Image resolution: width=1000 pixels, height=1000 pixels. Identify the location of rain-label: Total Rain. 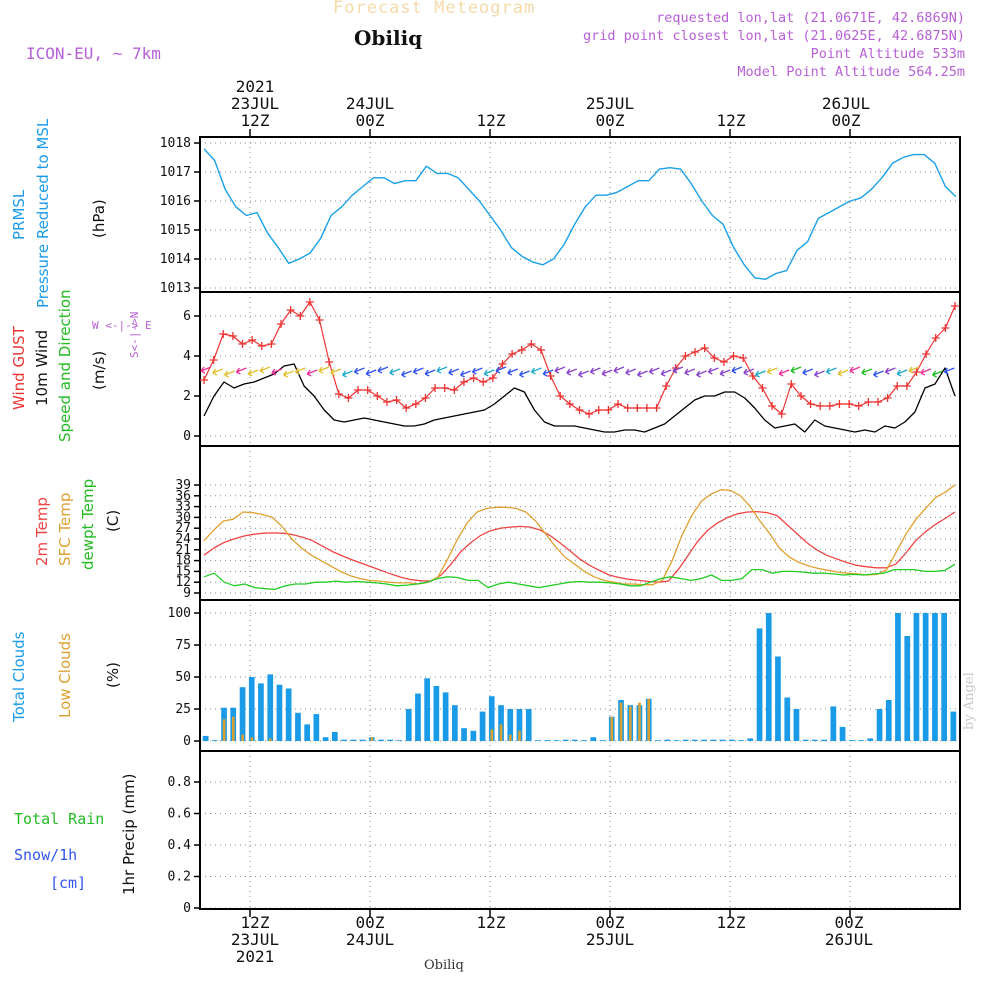
(59, 819).